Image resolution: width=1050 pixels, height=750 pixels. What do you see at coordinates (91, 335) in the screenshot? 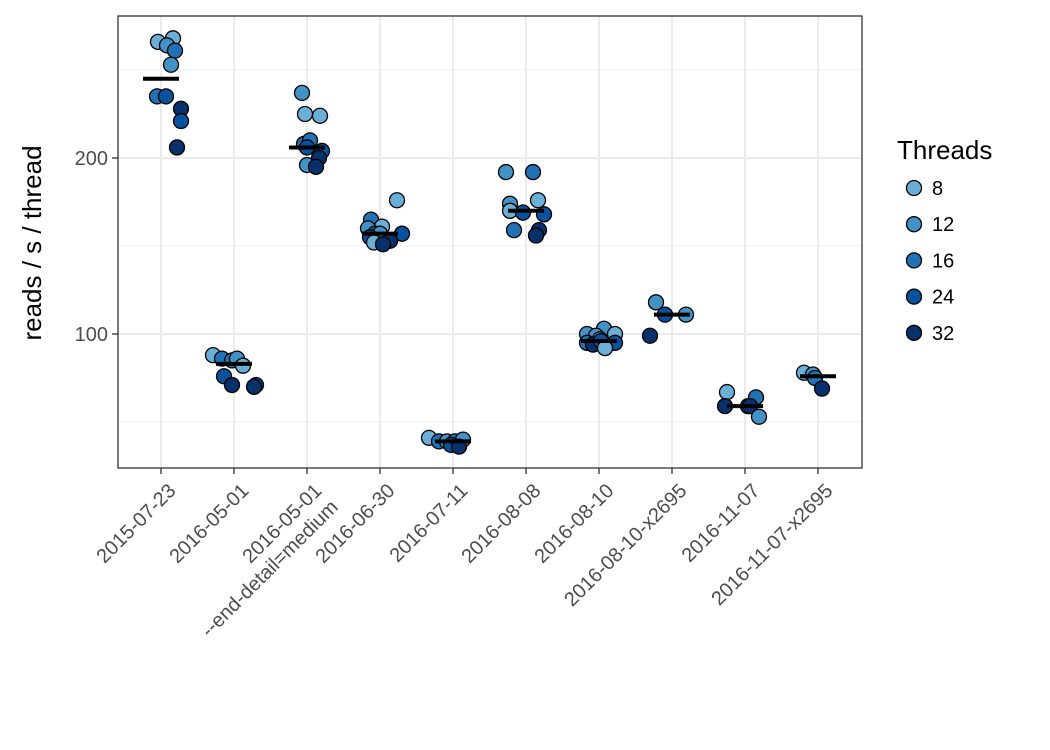
I see `y-tick-label: 100` at bounding box center [91, 335].